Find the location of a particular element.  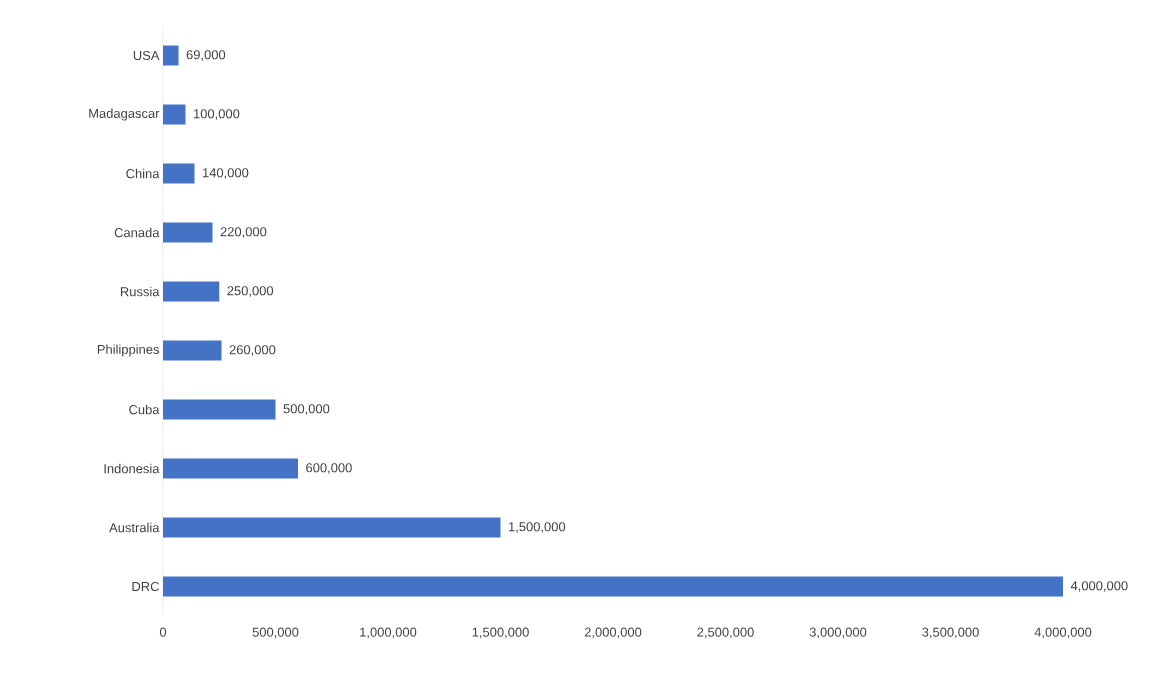

x-tick-label: 4,000,000 is located at coordinates (1063, 633).